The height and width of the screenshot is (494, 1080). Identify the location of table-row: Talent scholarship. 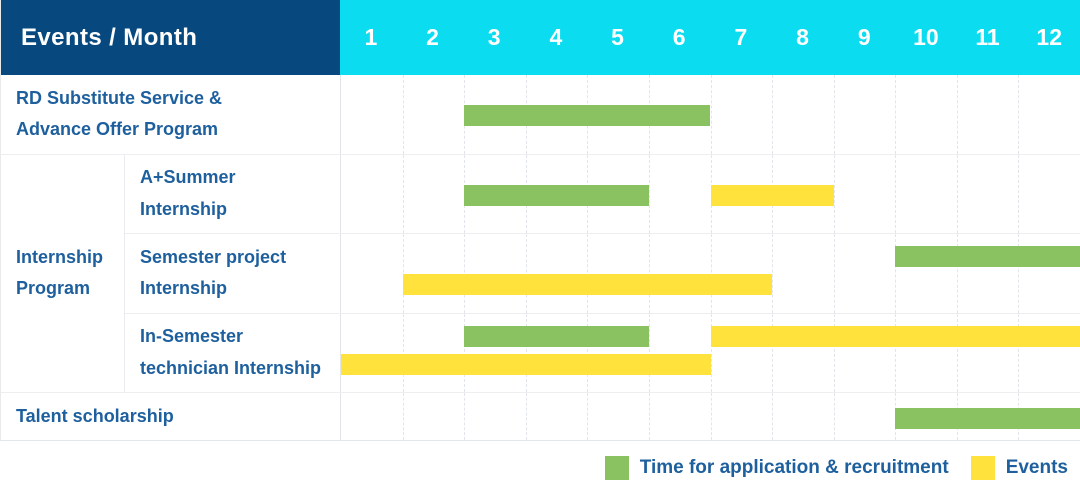
(540, 416).